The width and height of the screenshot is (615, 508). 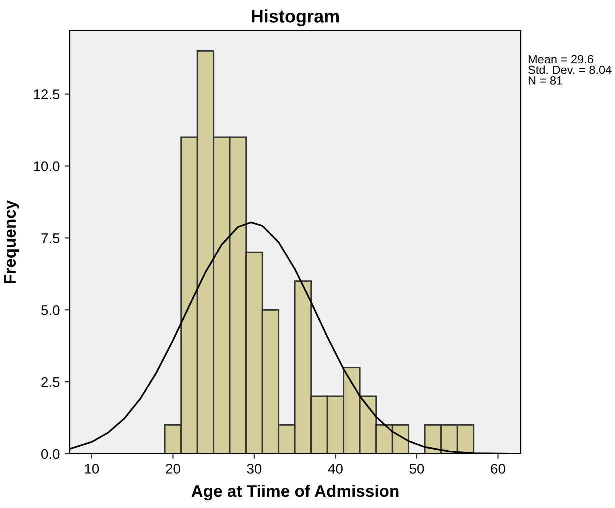 I want to click on x-tick-label: 10, so click(x=92, y=469).